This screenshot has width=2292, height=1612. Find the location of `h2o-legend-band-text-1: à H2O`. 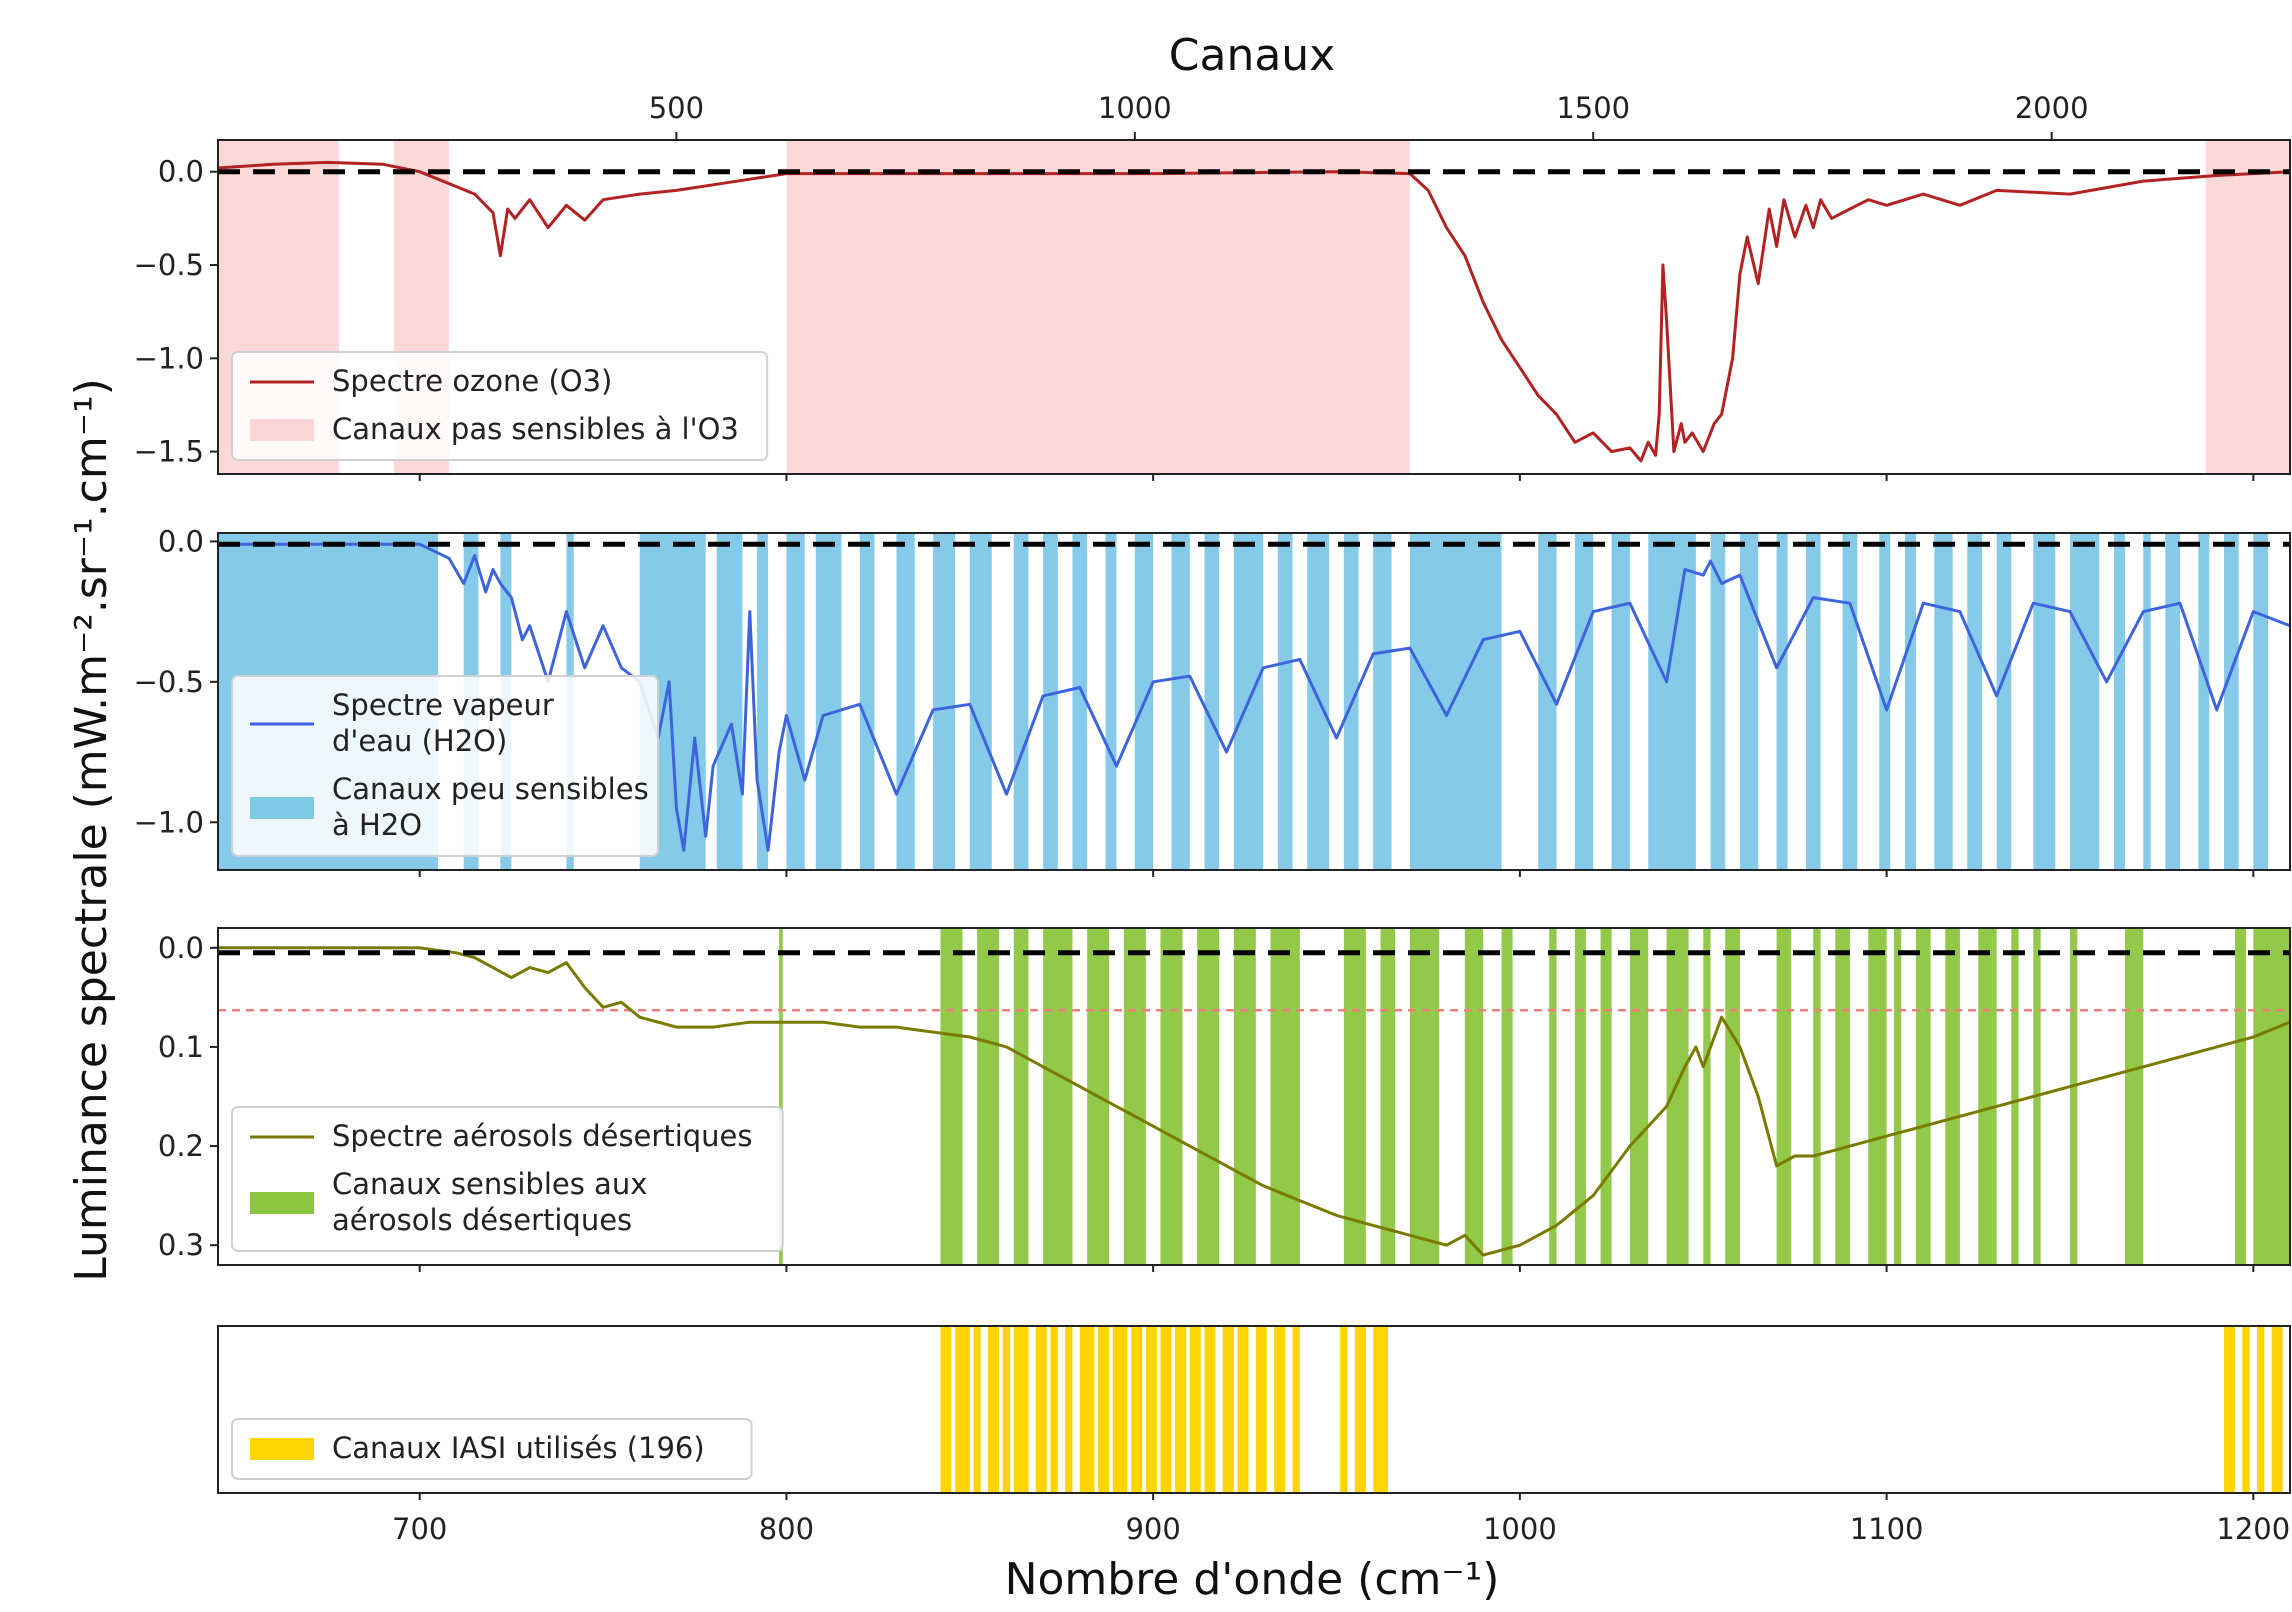

h2o-legend-band-text-1: à H2O is located at coordinates (377, 825).